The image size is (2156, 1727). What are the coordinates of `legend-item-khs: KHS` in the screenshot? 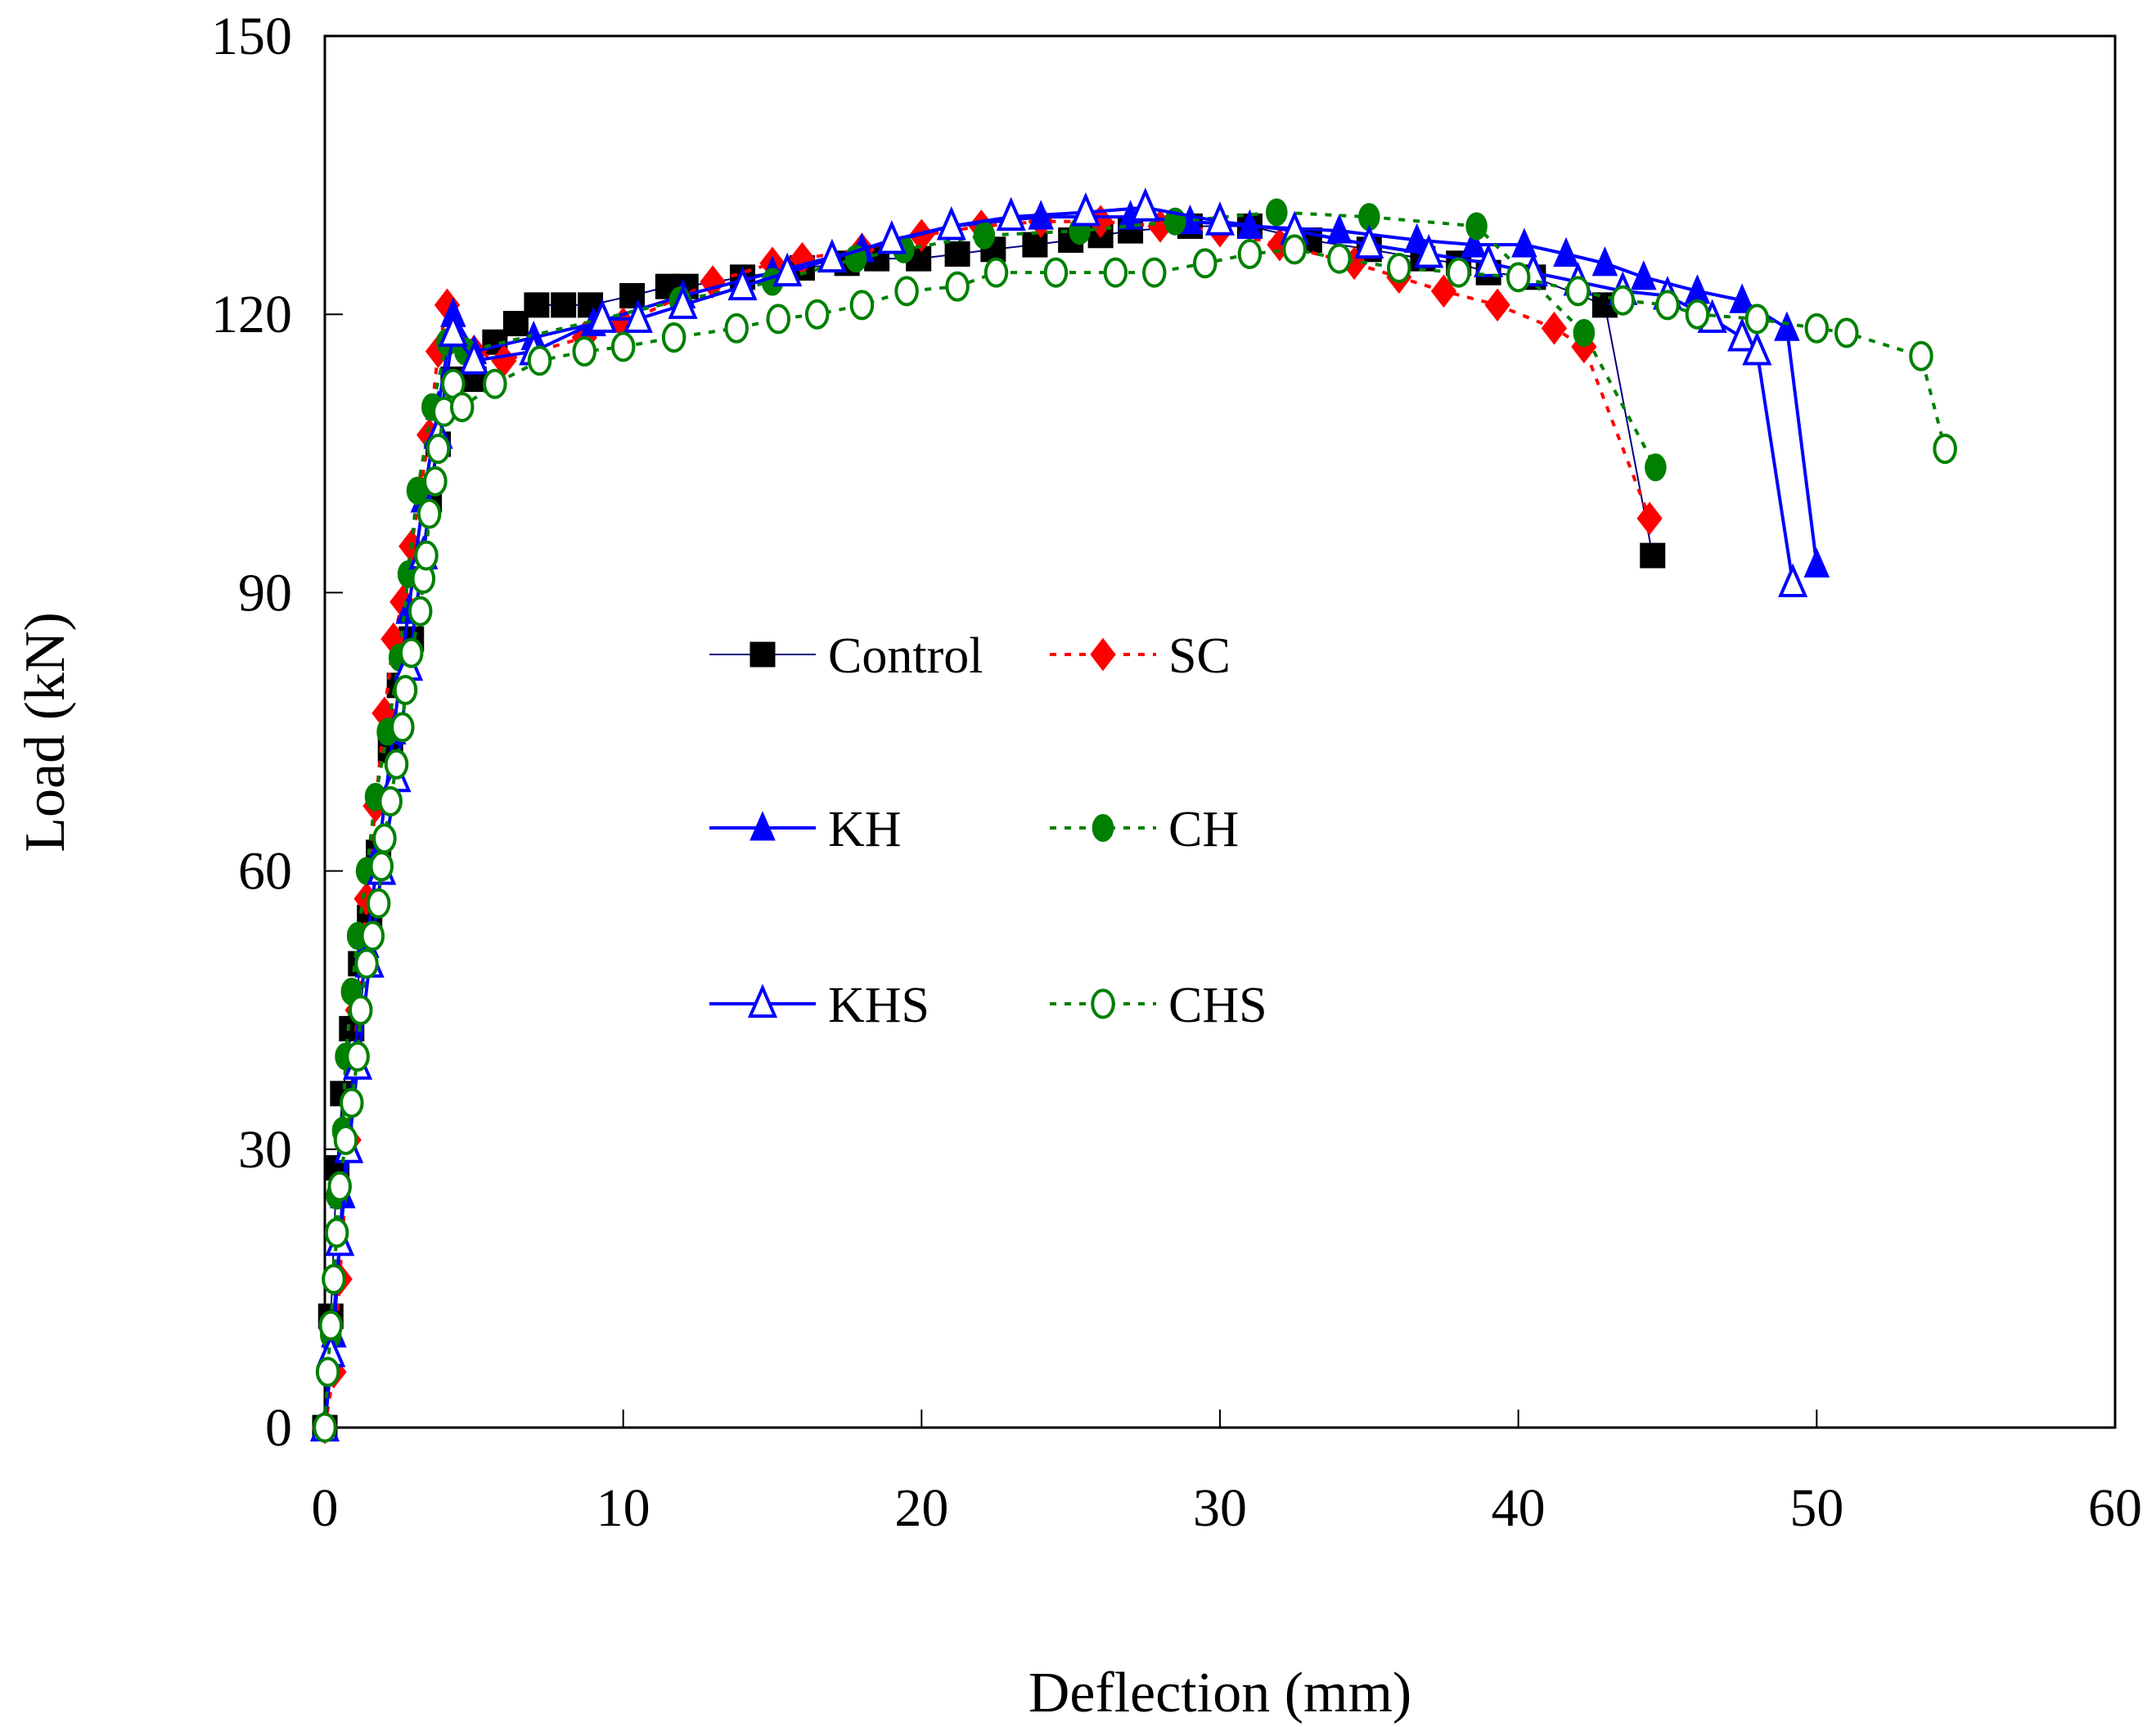 It's located at (819, 1005).